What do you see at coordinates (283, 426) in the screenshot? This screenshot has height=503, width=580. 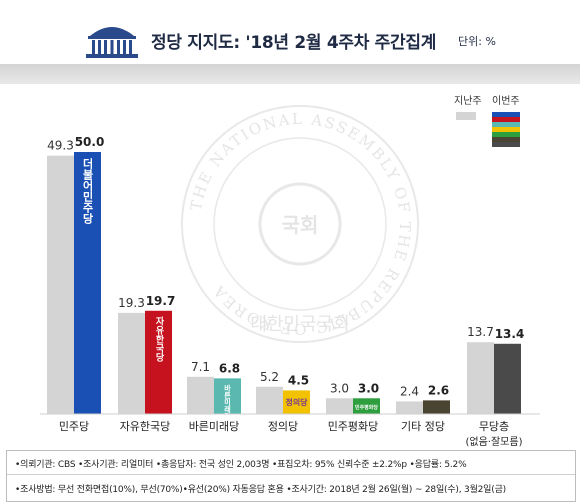 I see `category-label-3: 정의당` at bounding box center [283, 426].